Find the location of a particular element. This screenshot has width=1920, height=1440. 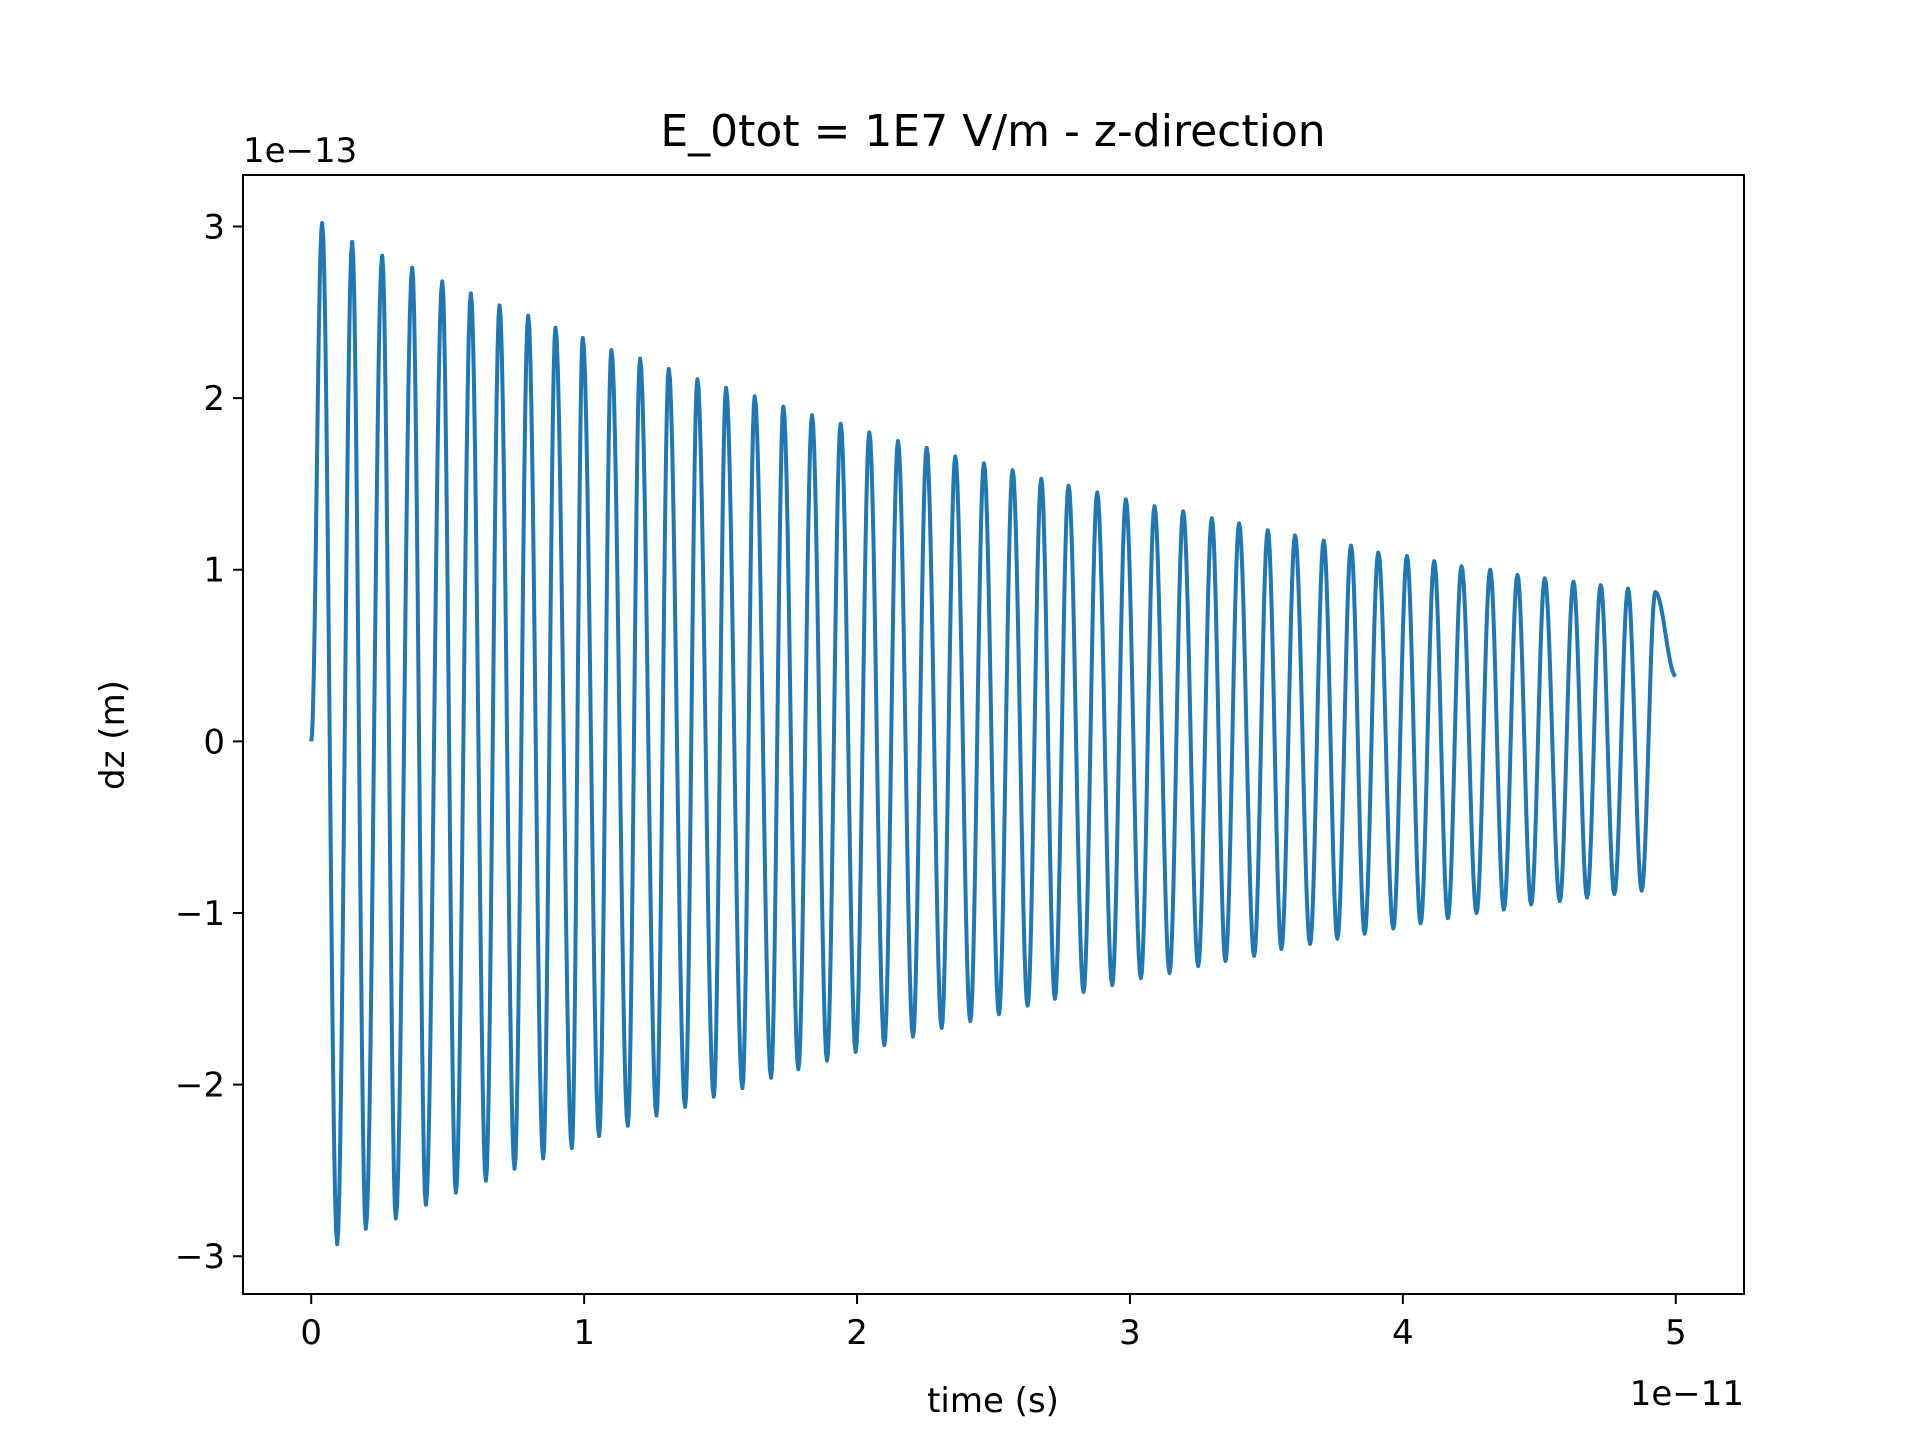

x-tick-label: 3 is located at coordinates (1130, 1333).